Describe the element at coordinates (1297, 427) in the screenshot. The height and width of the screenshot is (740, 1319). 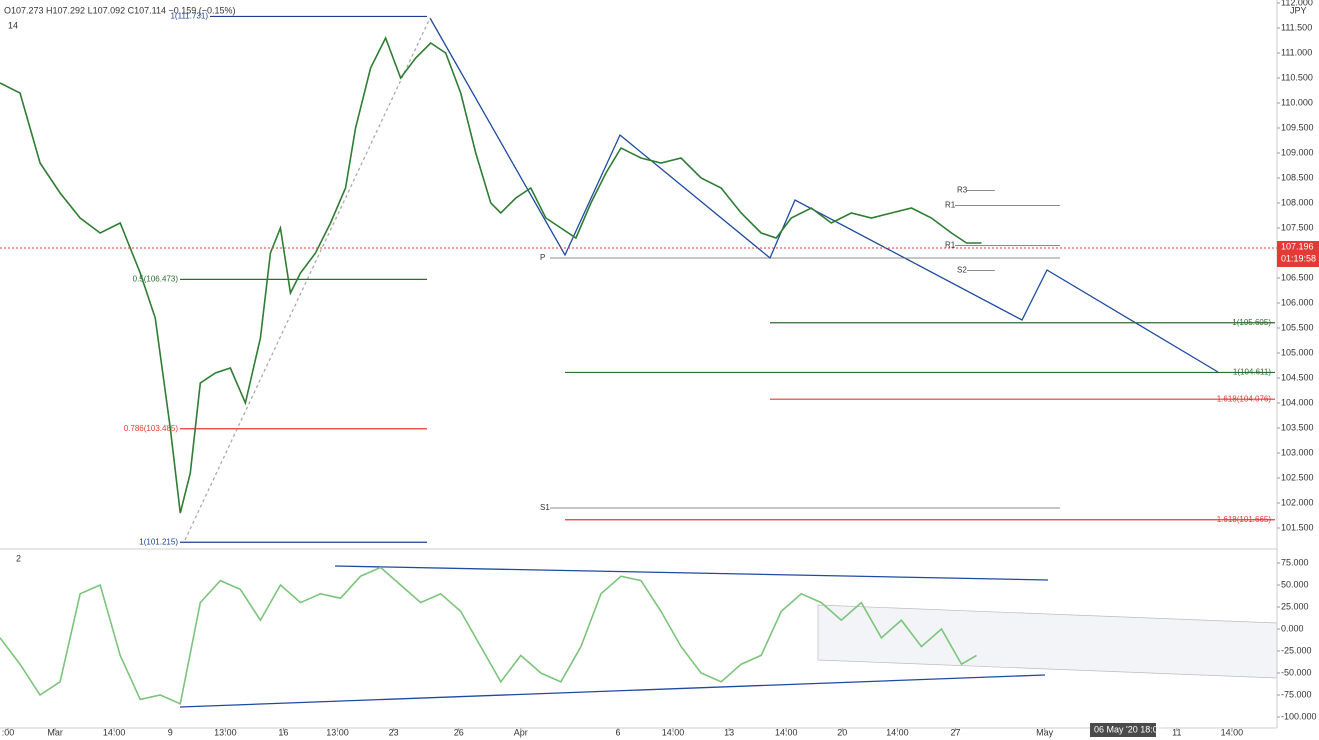
I see `y-tick-label: 103.500` at that location.